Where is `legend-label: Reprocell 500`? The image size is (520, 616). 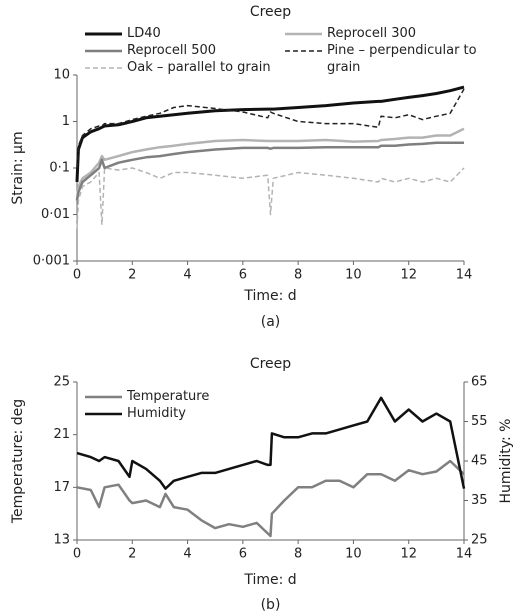
legend-label: Reprocell 500 is located at coordinates (172, 50).